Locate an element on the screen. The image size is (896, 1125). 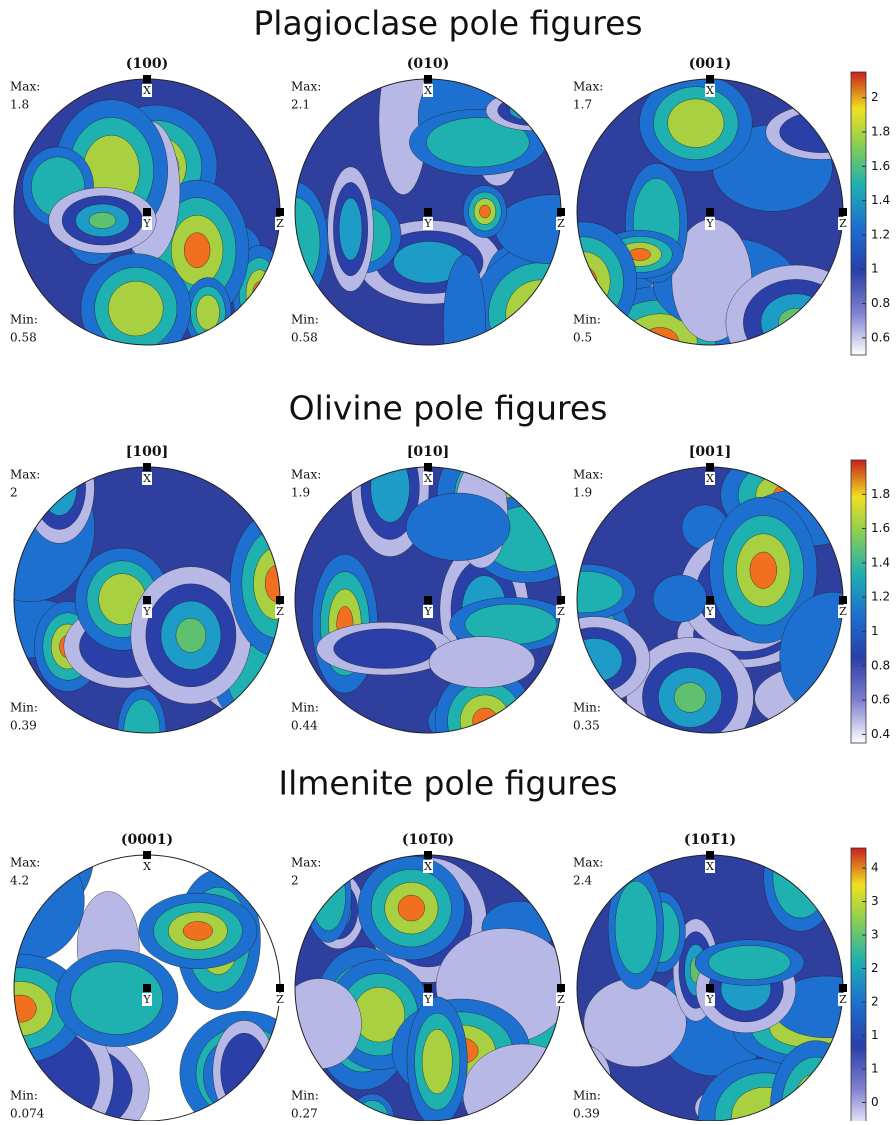
colorbar-tick-label: 4 is located at coordinates (875, 868).